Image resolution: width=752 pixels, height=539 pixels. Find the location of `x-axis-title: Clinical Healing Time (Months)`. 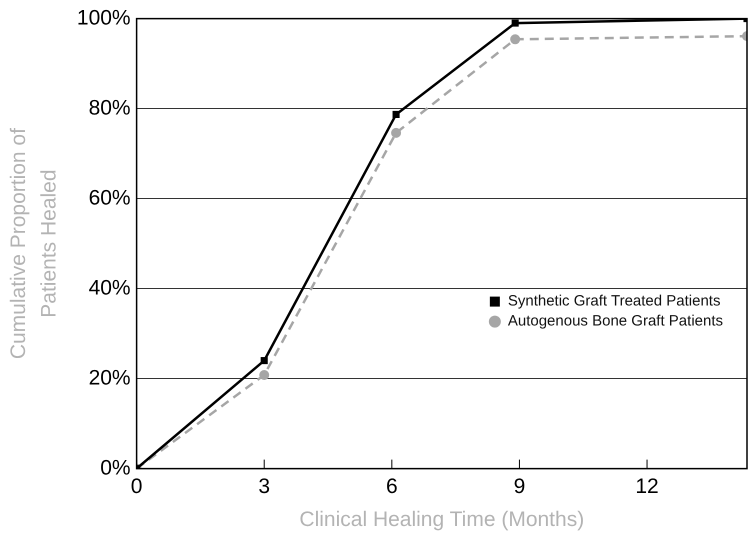

x-axis-title: Clinical Healing Time (Months) is located at coordinates (441, 520).